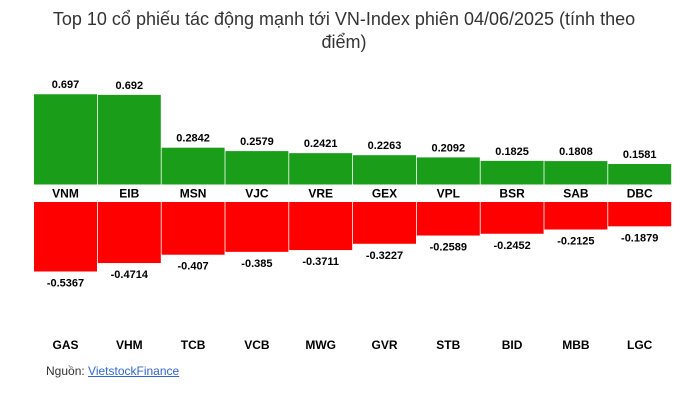  I want to click on bar-positive-msn, so click(193, 166).